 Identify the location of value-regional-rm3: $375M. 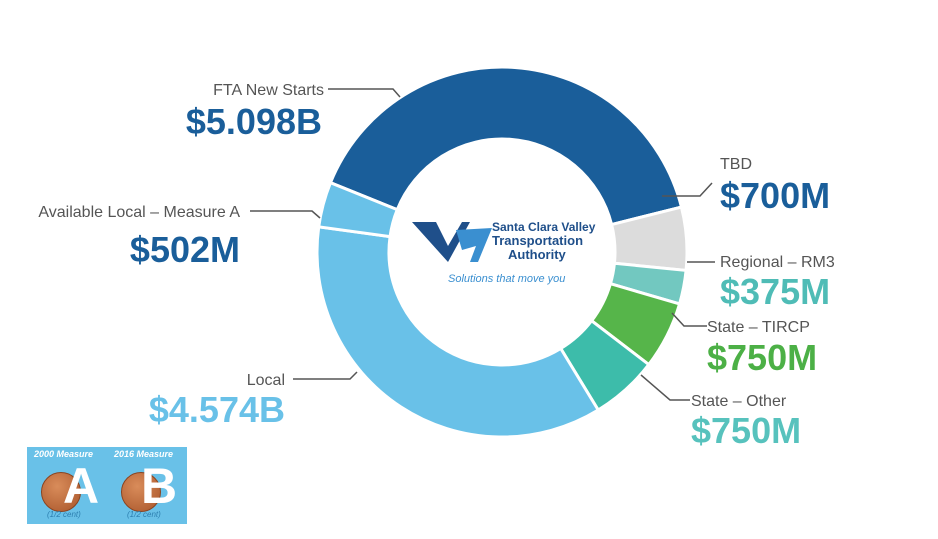
(775, 291).